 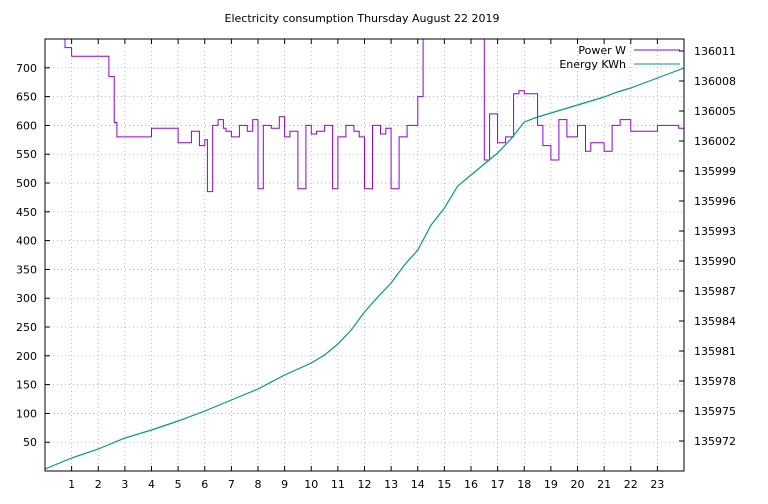 I want to click on y-tick-label: 150, so click(x=26, y=385).